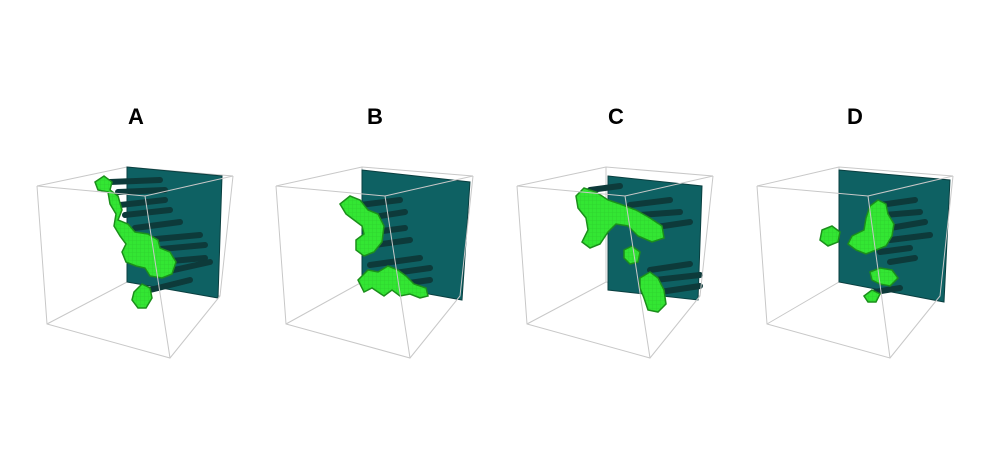  I want to click on panel-d, so click(855, 262).